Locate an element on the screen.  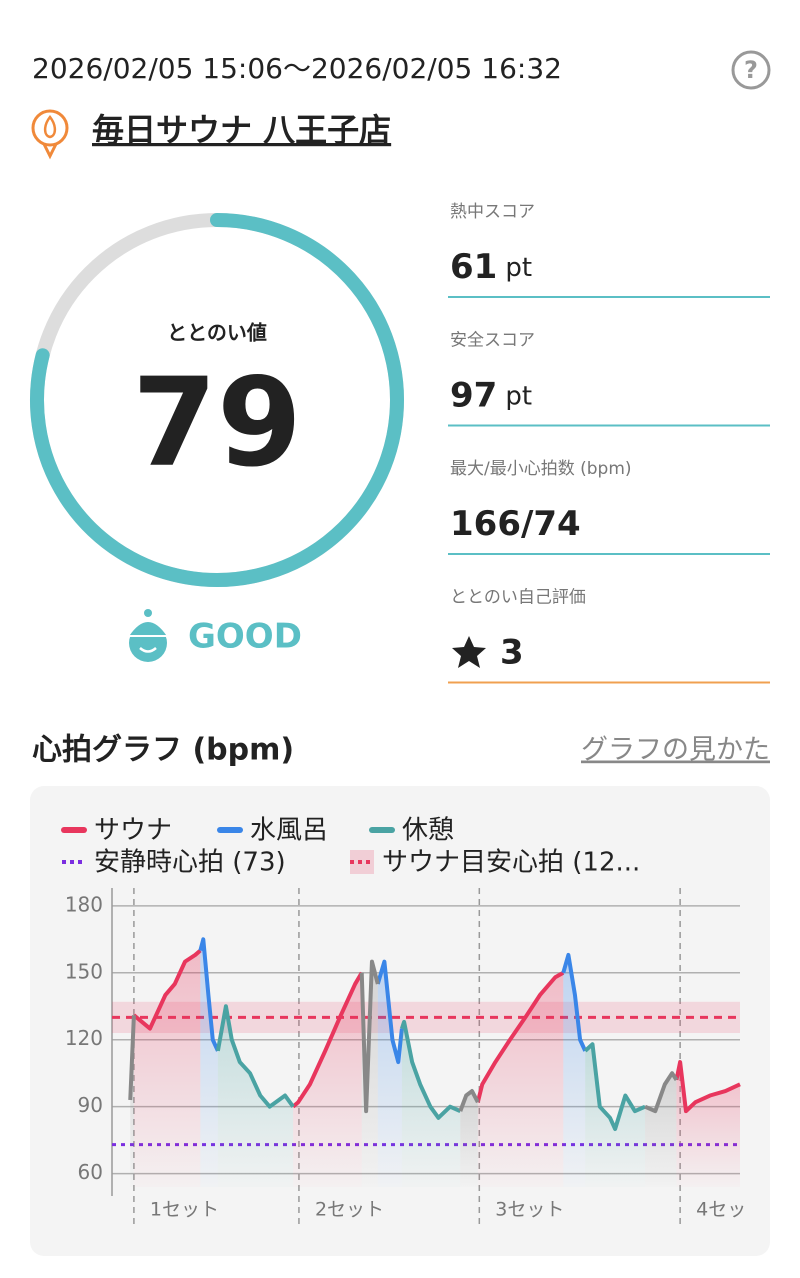
period: 2026/02/05 15:06～2026/02/05 16:32 is located at coordinates (297, 68).